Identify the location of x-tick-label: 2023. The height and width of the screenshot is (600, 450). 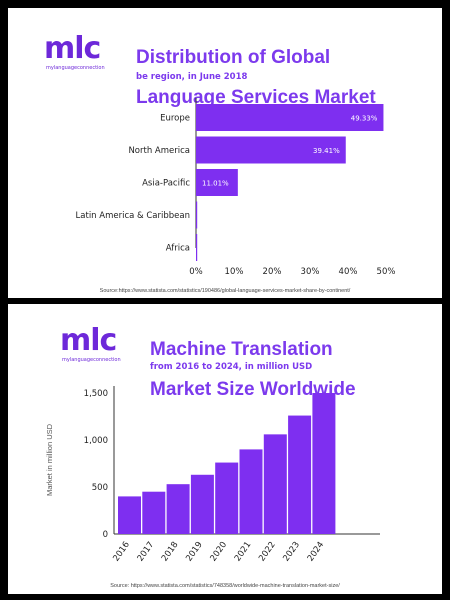
(291, 551).